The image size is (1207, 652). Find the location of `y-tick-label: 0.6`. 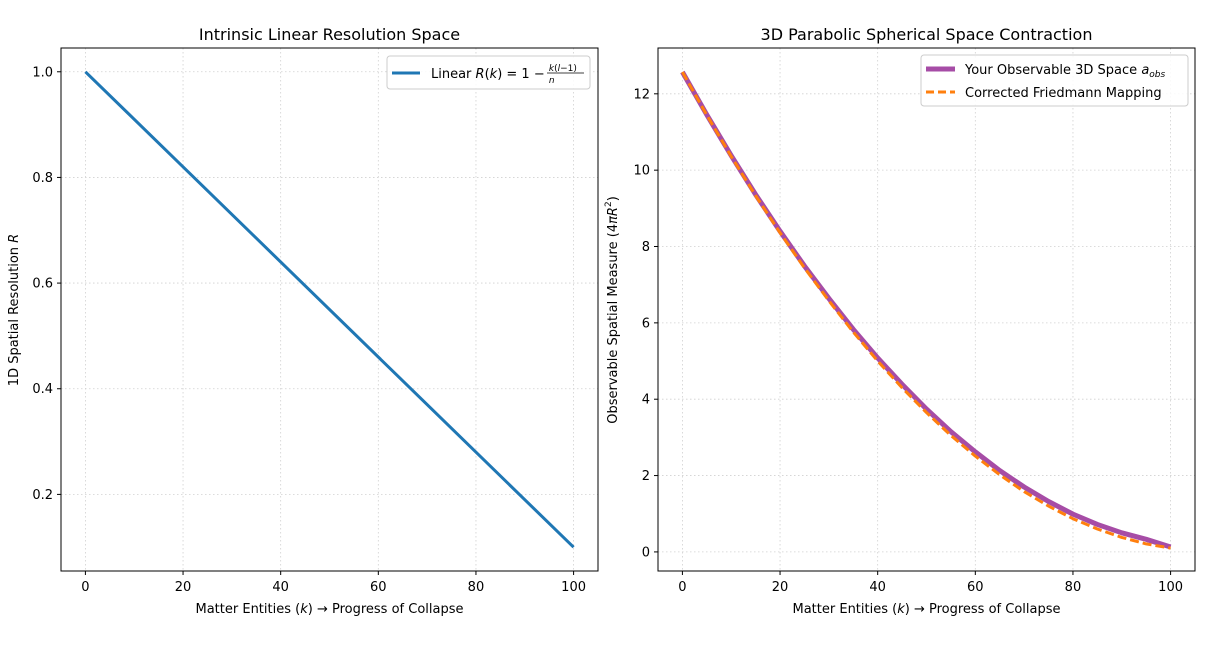

y-tick-label: 0.6 is located at coordinates (42, 284).